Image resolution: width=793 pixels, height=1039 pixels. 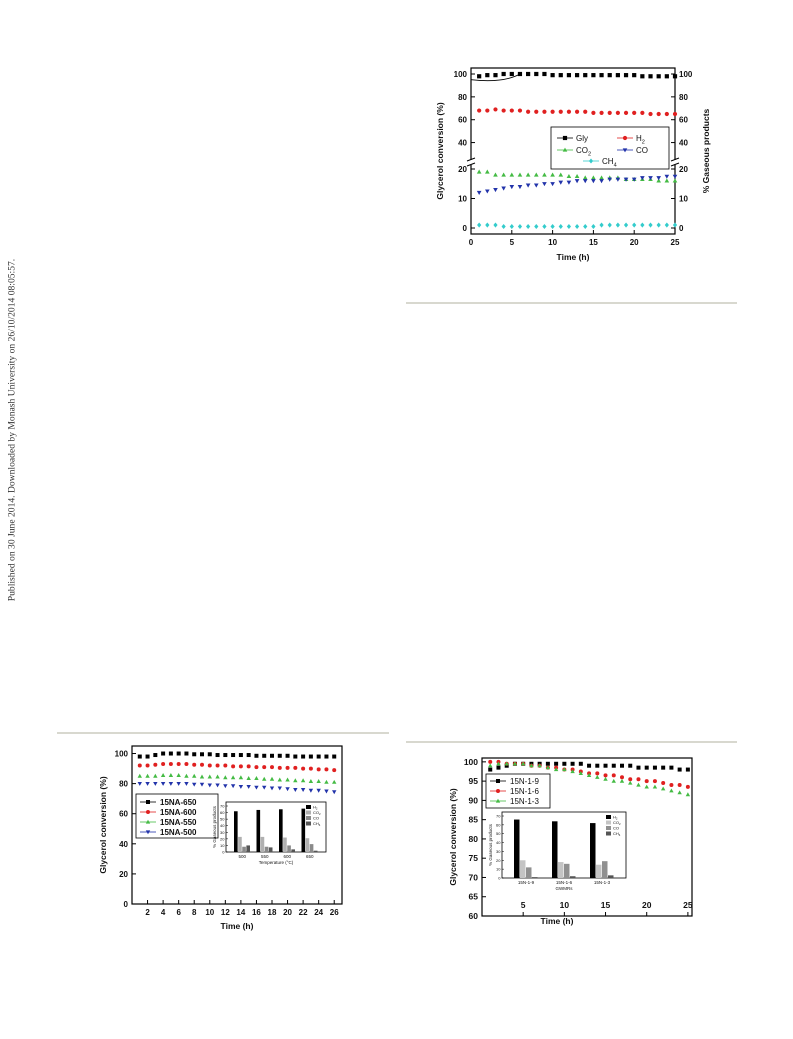 I want to click on legend-label: H2, so click(x=640, y=139).